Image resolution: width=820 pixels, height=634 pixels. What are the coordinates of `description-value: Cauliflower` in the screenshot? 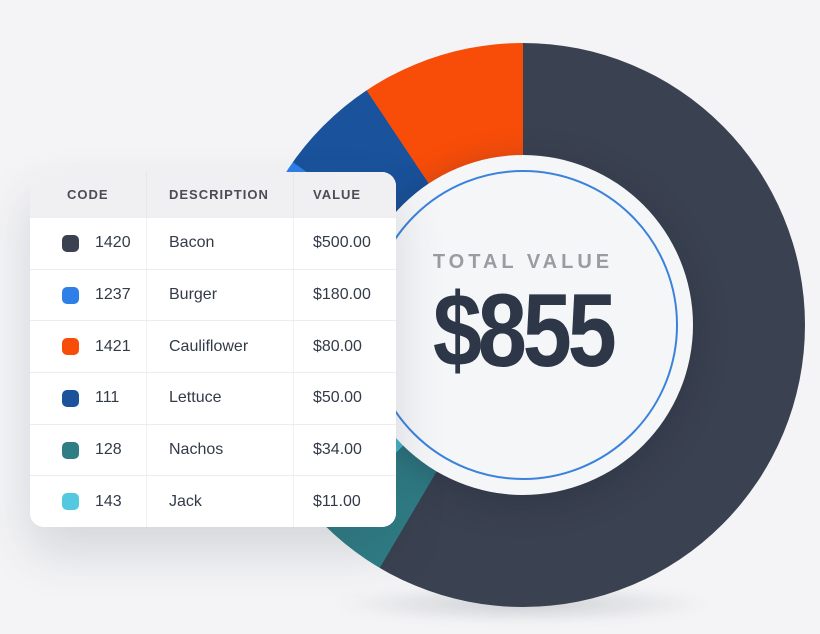 It's located at (219, 347).